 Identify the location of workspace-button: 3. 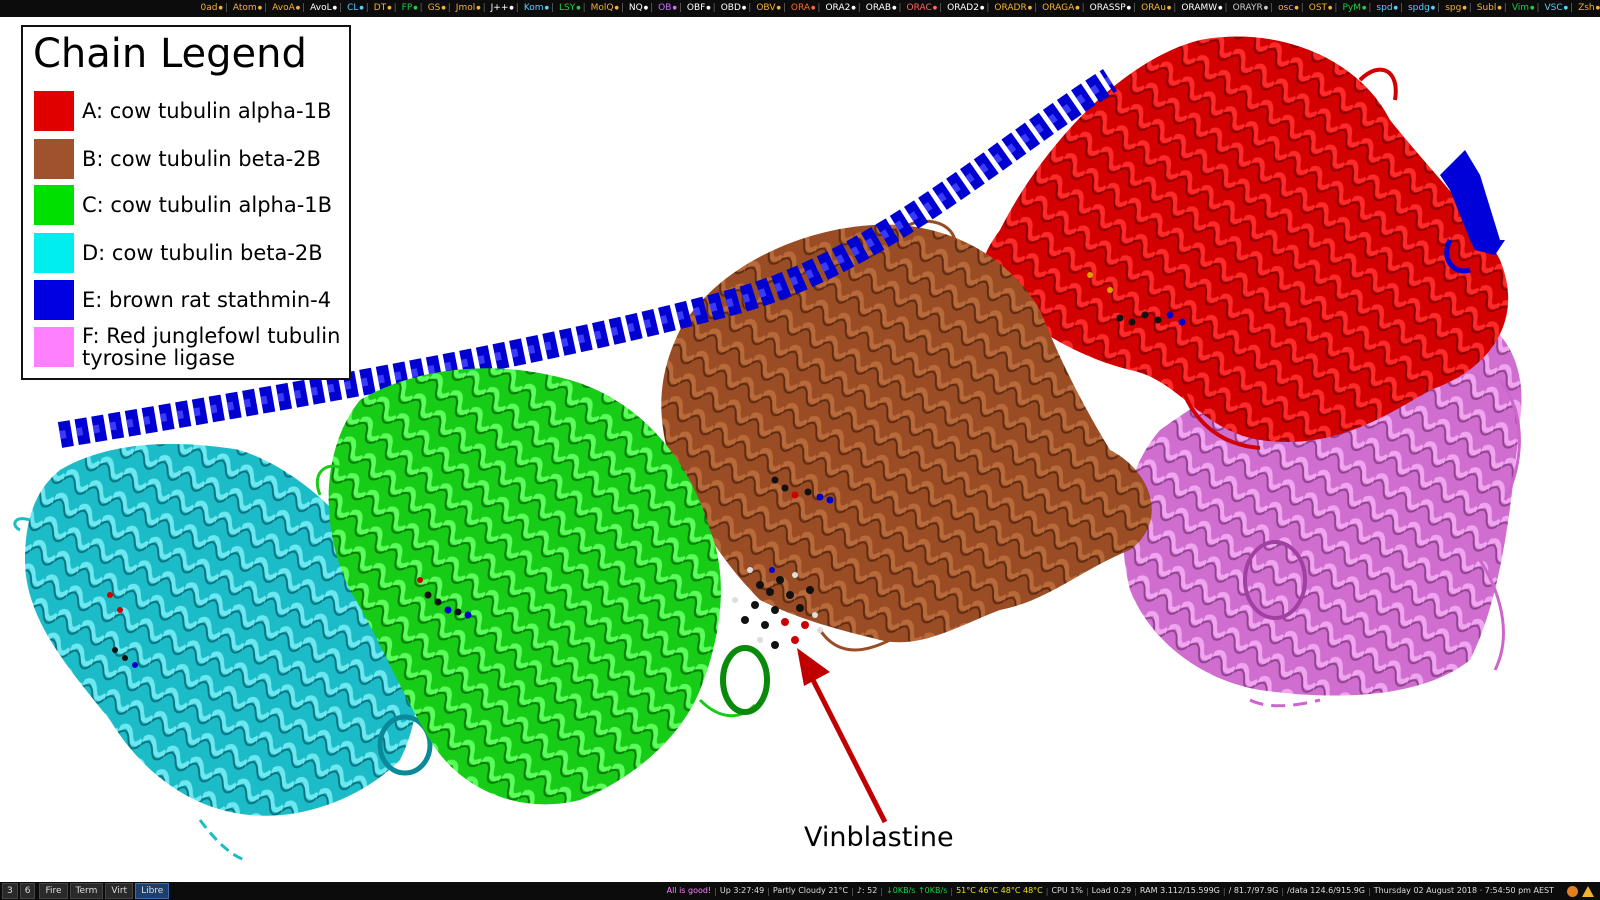
(10, 891).